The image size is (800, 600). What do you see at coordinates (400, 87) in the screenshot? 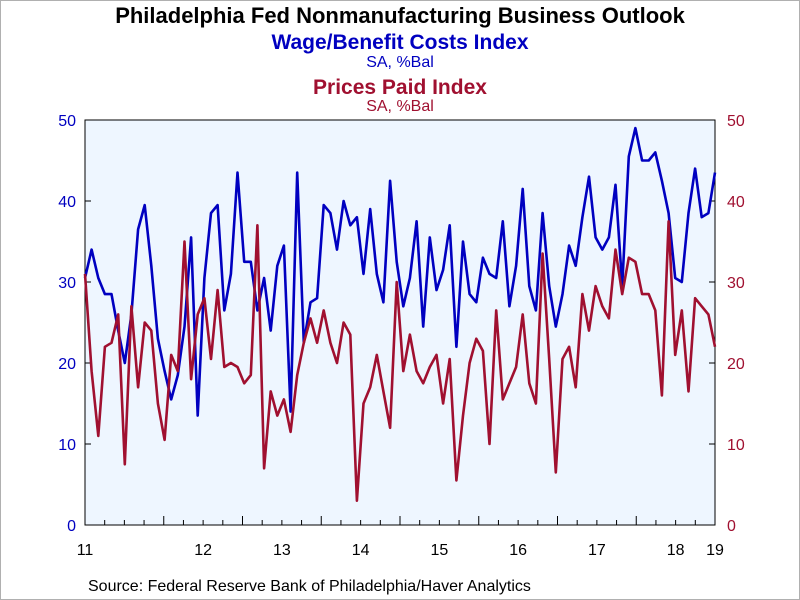
I see `series-2-title: Prices Paid Index` at bounding box center [400, 87].